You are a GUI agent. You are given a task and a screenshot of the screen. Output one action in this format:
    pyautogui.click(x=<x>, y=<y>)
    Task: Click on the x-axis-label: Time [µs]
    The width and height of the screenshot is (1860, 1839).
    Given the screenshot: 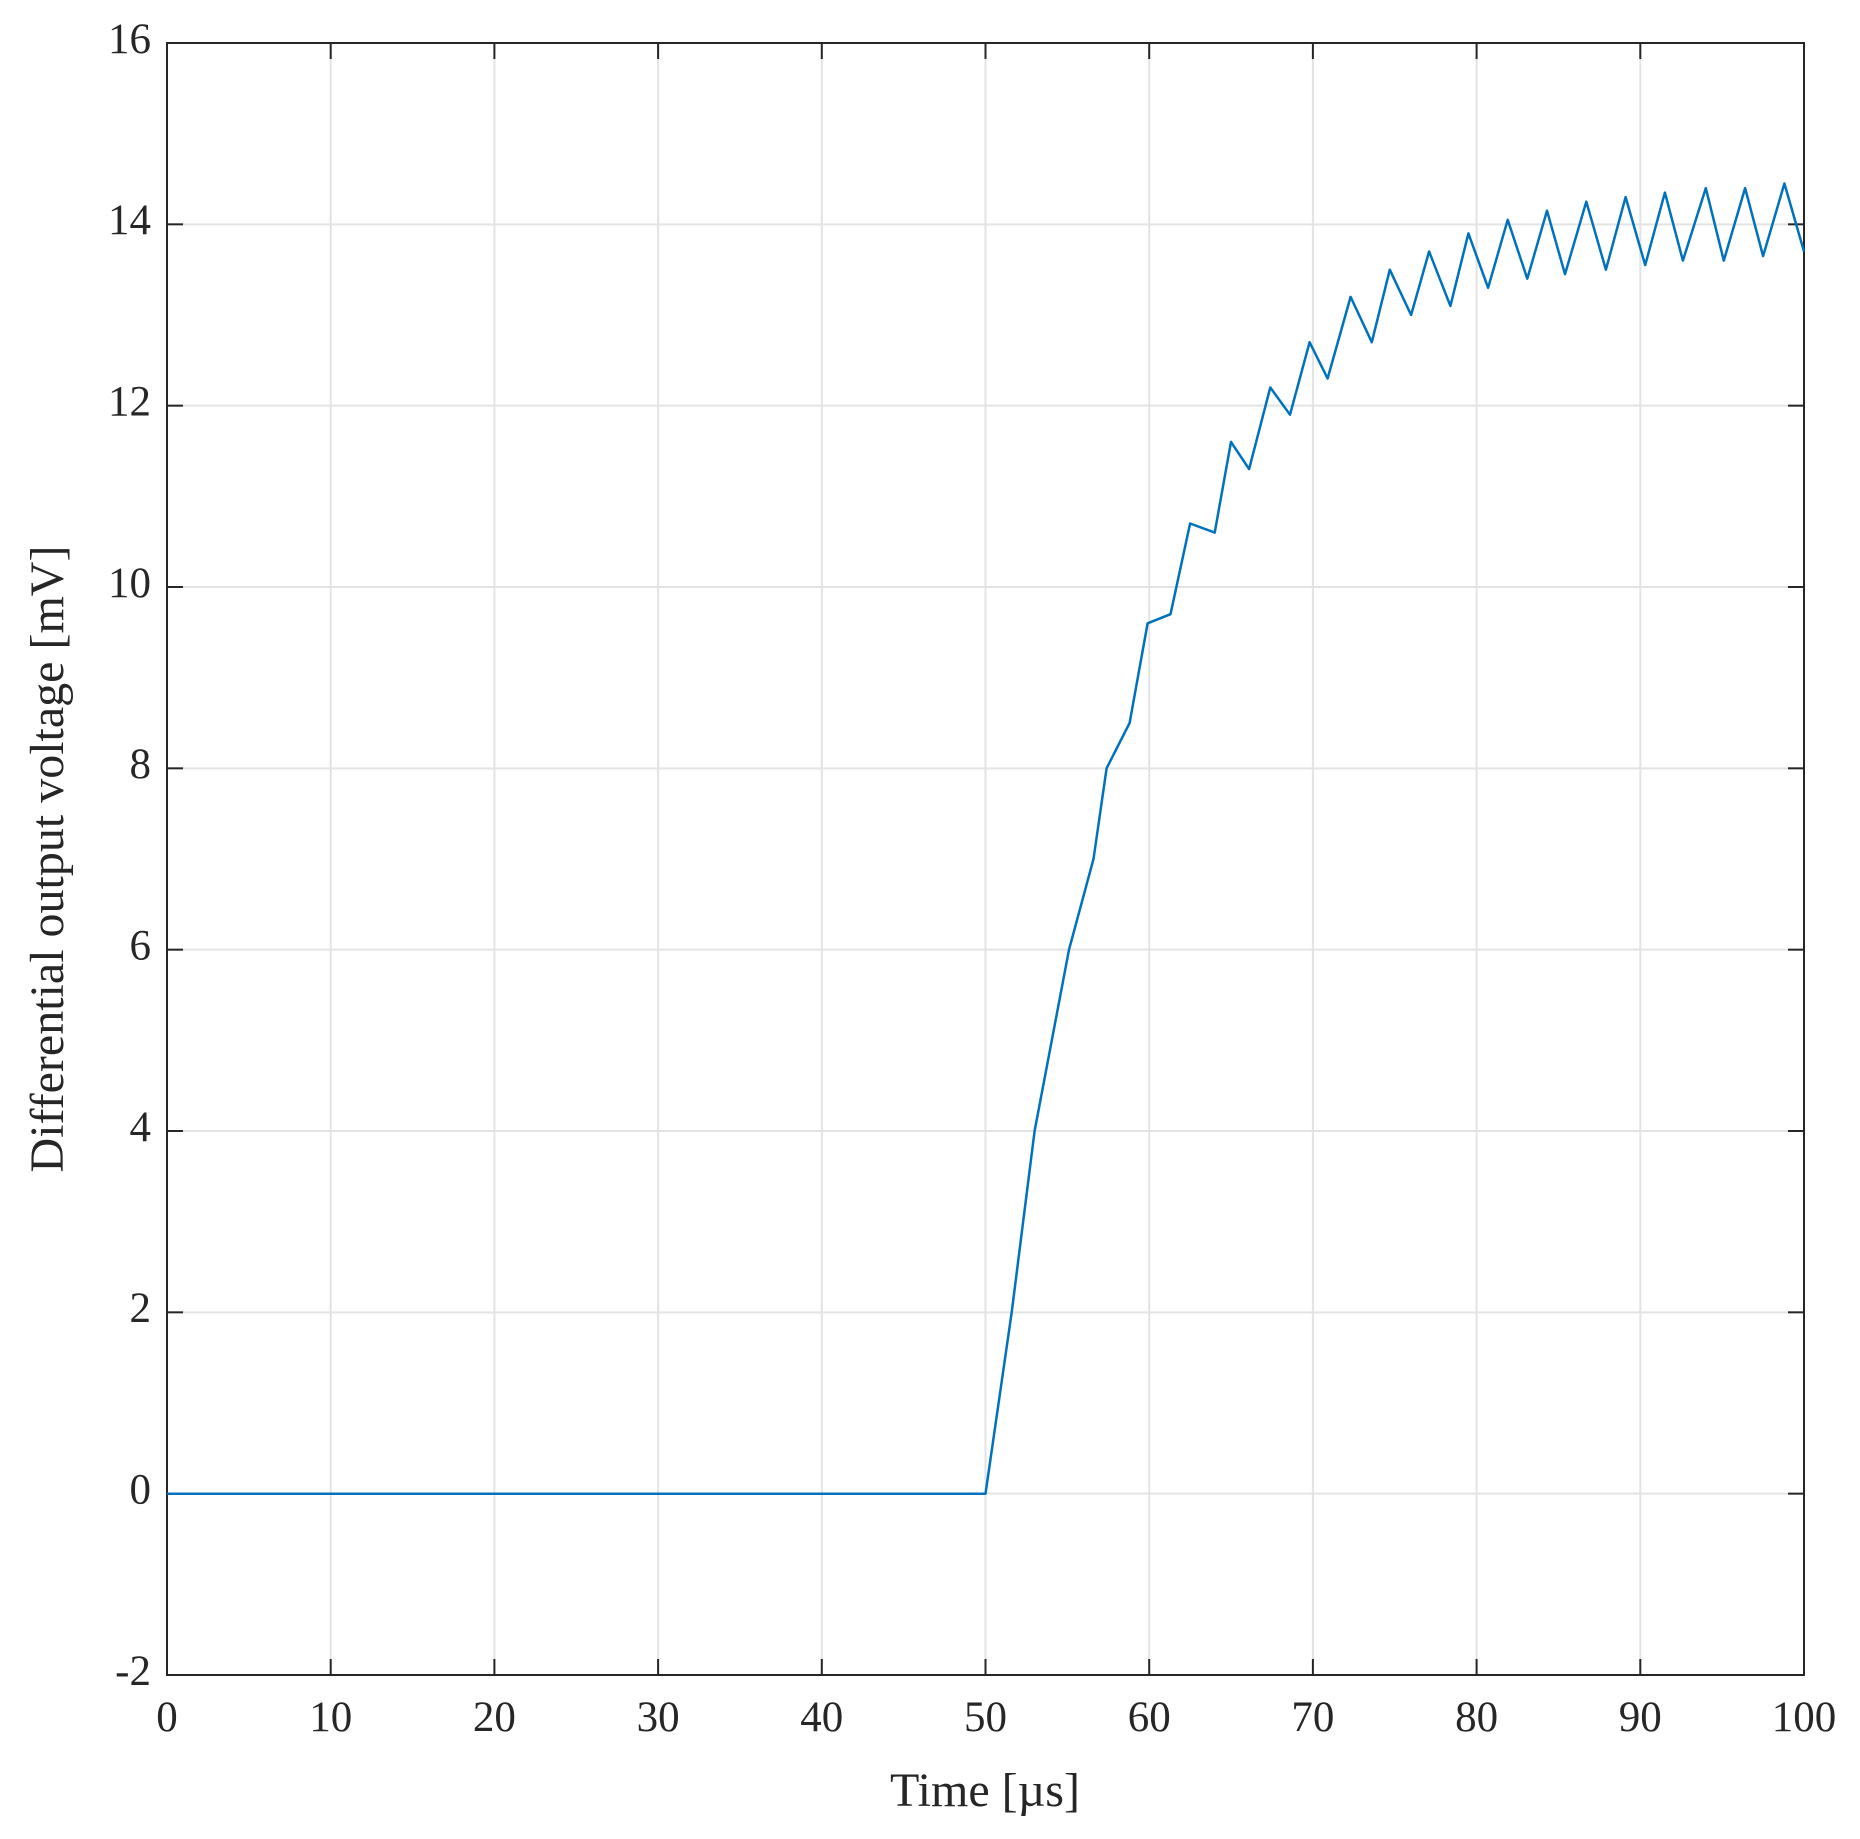 What is the action you would take?
    pyautogui.click(x=985, y=1790)
    